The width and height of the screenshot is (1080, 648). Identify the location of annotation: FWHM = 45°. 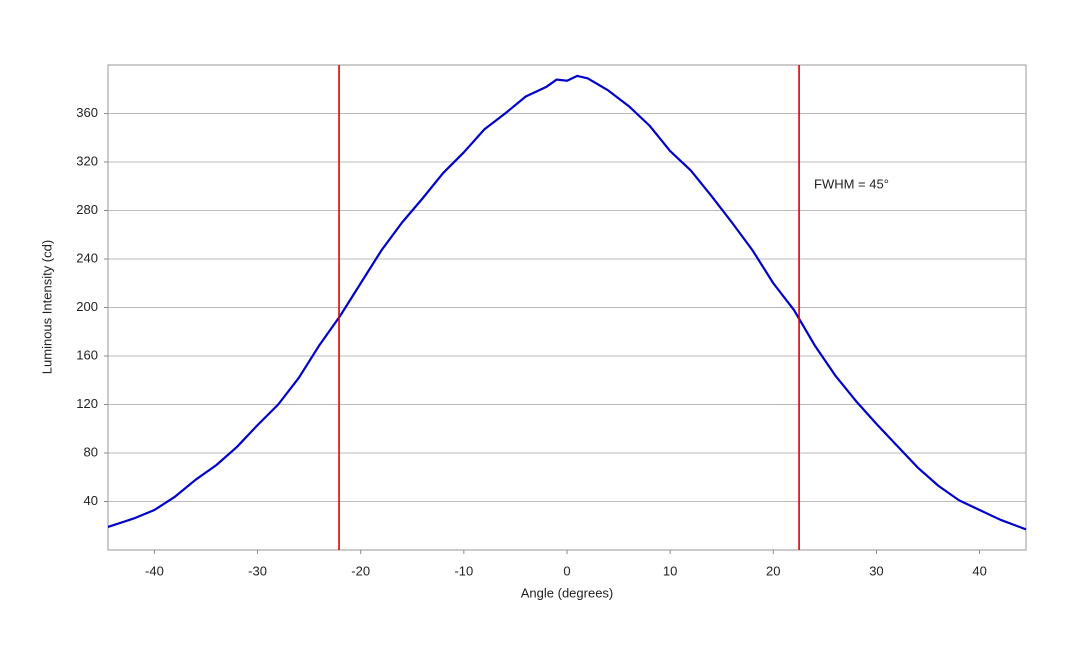
(851, 183).